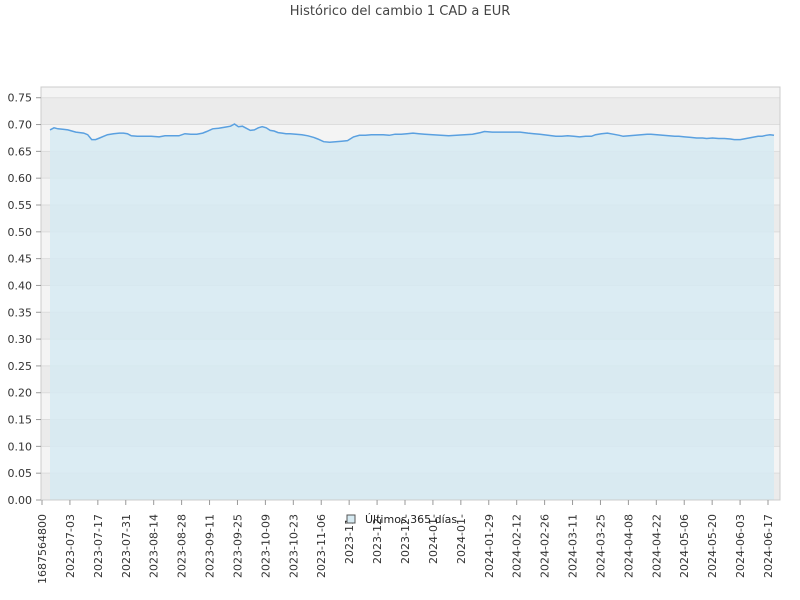 This screenshot has height=600, width=800. What do you see at coordinates (20, 205) in the screenshot?
I see `y-tick-label: 0.55` at bounding box center [20, 205].